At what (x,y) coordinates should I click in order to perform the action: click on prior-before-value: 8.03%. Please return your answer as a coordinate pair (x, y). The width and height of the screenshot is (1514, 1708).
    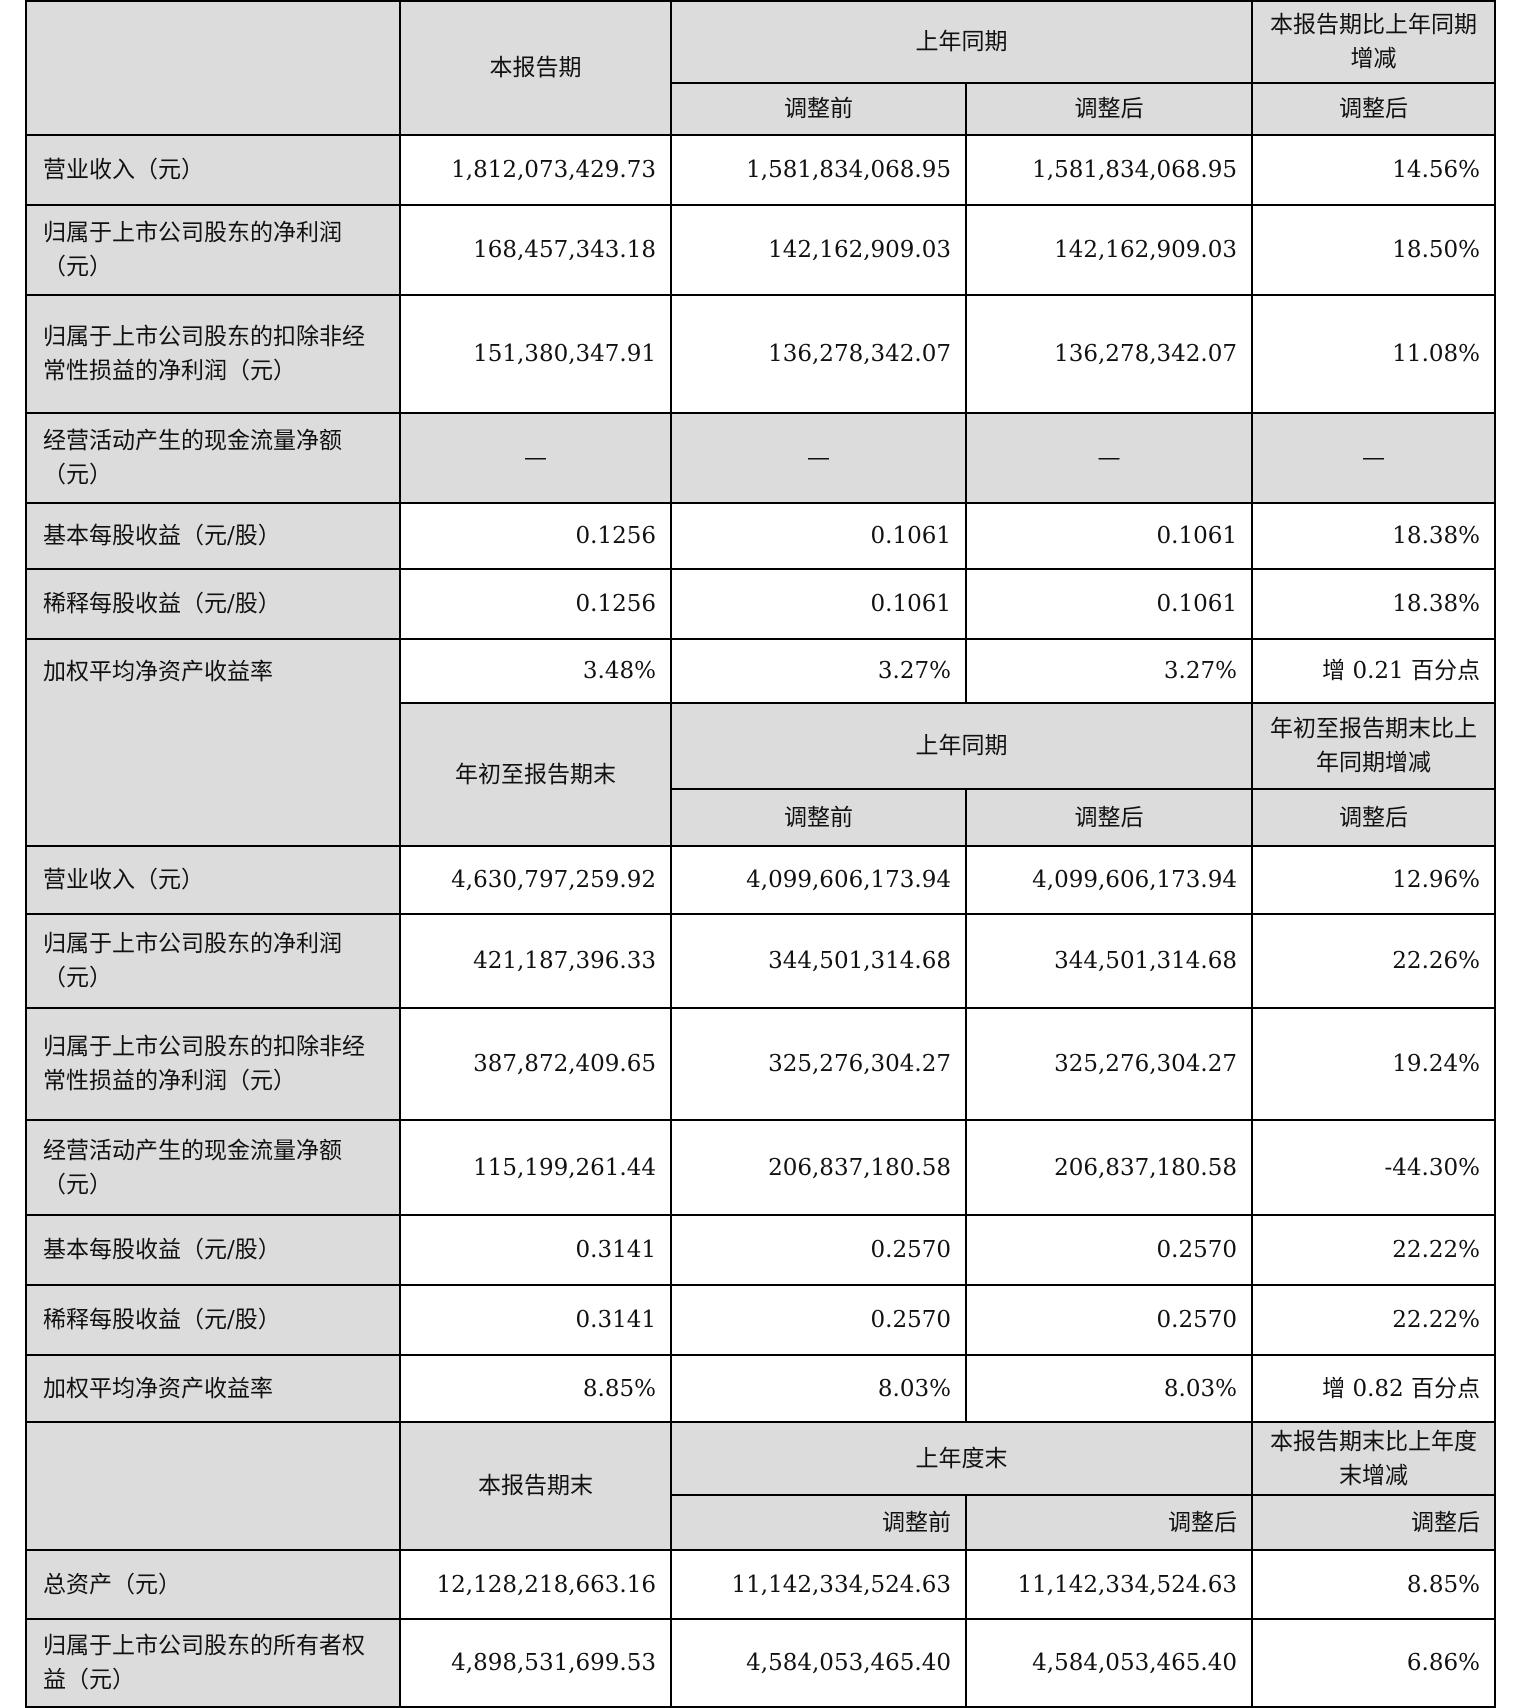
    Looking at the image, I should click on (818, 1388).